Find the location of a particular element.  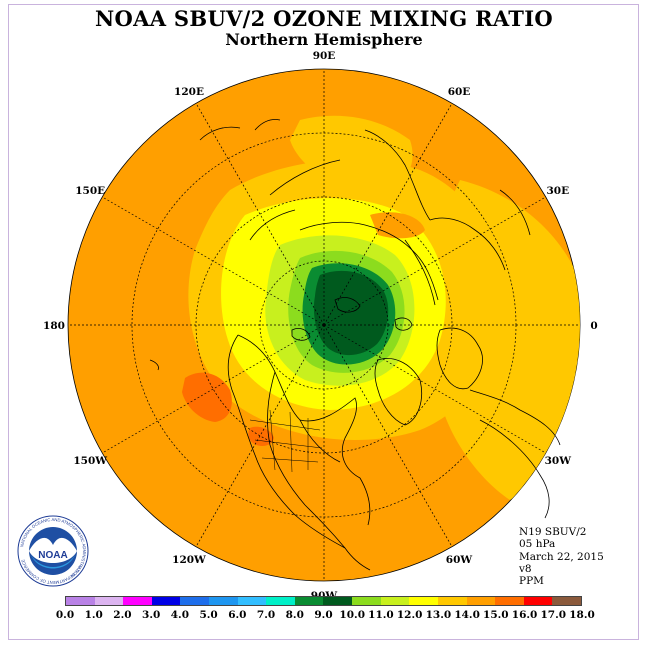

color-scale-tick-label: 15.0 is located at coordinates (496, 615).